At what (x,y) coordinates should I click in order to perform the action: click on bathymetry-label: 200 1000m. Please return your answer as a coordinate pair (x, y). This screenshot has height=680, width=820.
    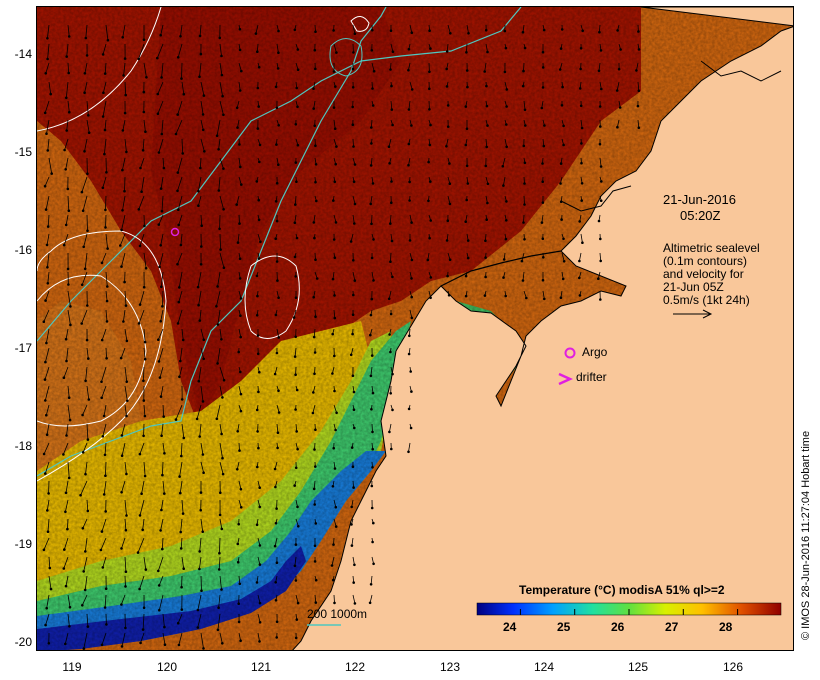
    Looking at the image, I should click on (337, 614).